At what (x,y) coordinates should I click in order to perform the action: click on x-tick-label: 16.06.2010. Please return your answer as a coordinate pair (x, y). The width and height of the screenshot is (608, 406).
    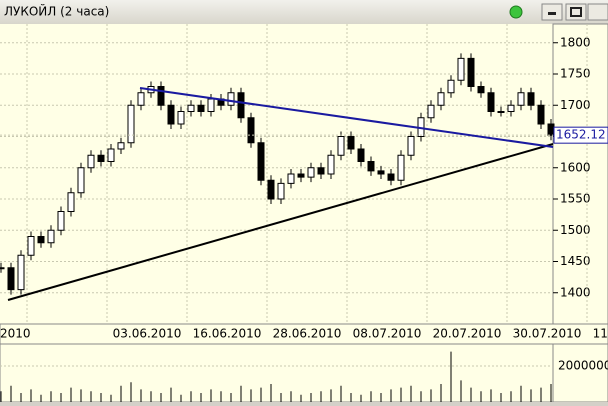
    Looking at the image, I should click on (227, 334).